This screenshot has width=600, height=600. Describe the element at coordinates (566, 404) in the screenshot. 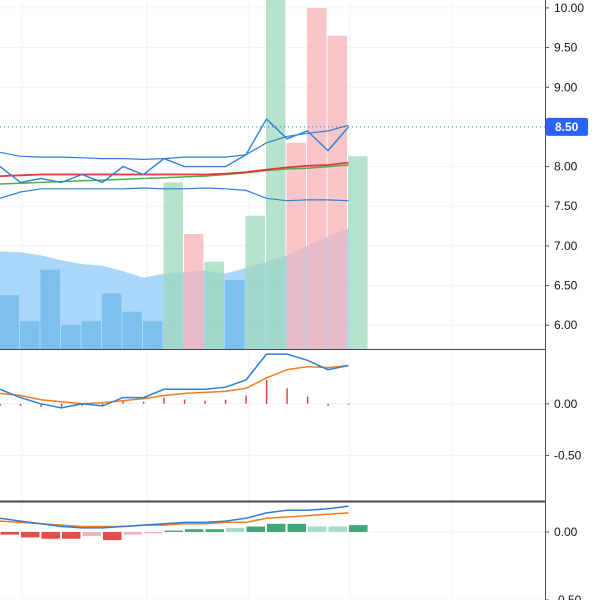

I see `macd-tick-0: 0.00` at that location.